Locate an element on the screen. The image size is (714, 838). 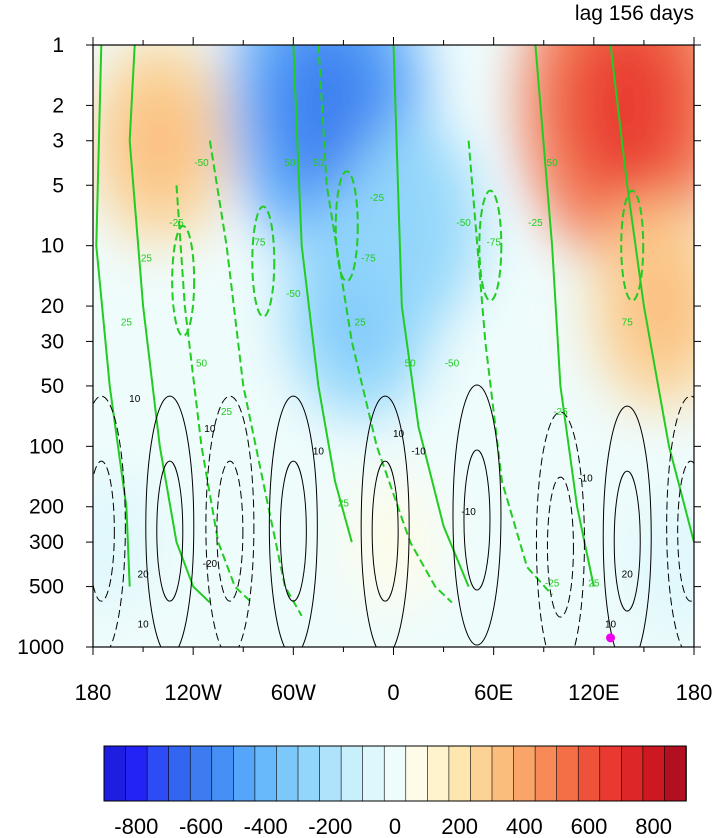
colorbar: -800 -600 -400 -200 0 200 400 600 800 is located at coordinates (395, 791).